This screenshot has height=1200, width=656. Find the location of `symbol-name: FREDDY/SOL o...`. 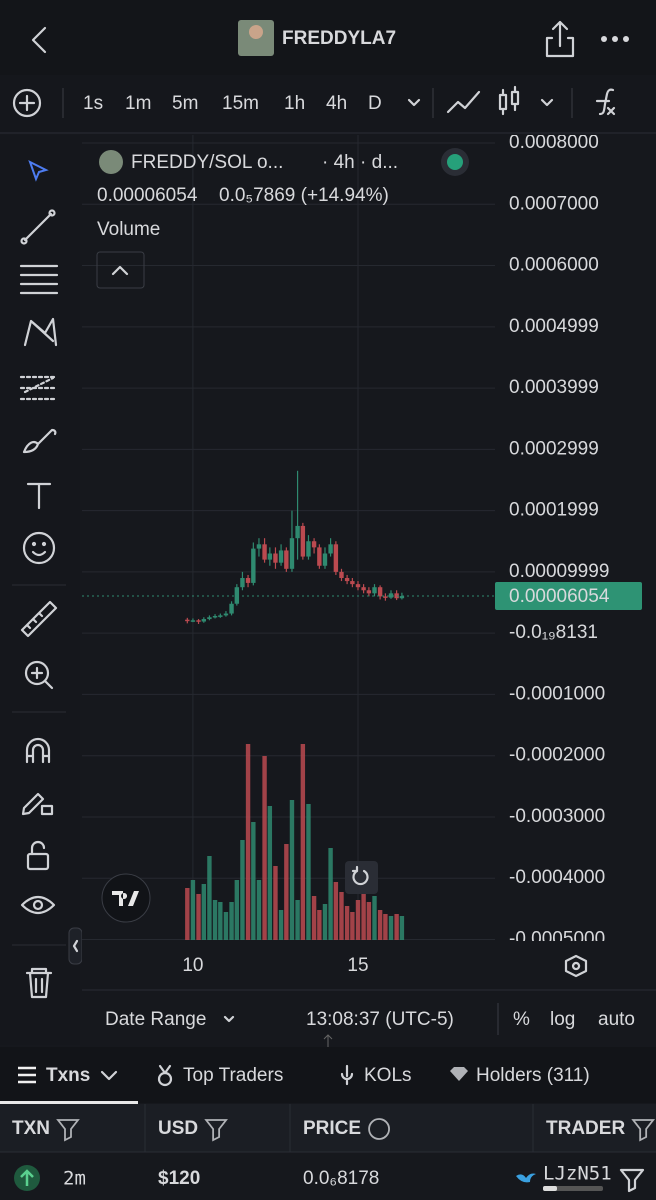

symbol-name: FREDDY/SOL o... is located at coordinates (207, 162).